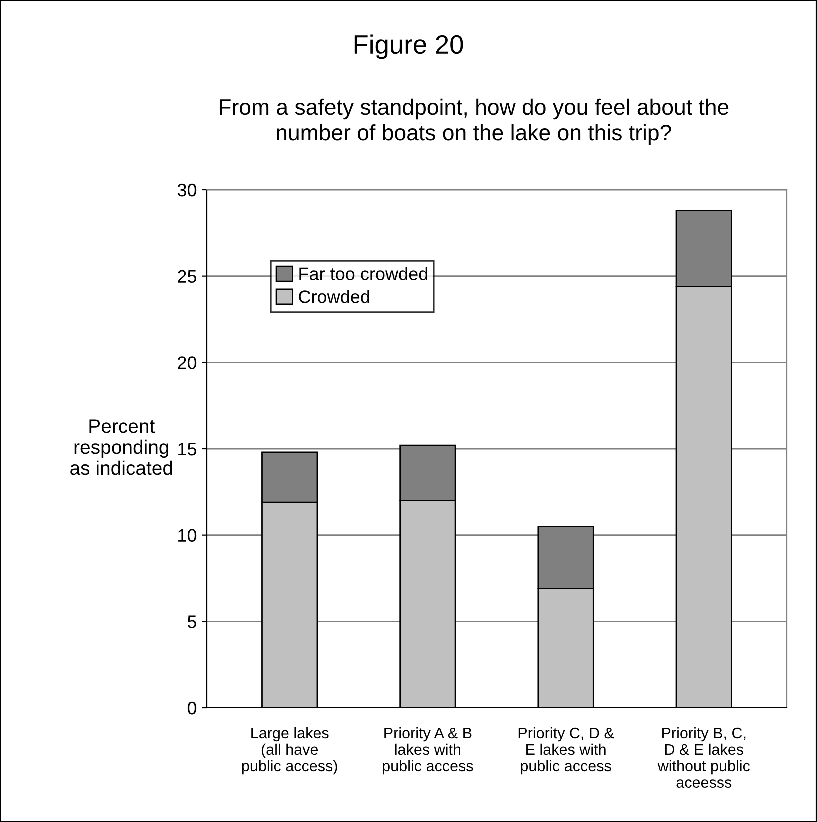  What do you see at coordinates (290, 751) in the screenshot?
I see `x-tick-label: Large lakes (all have public access)` at bounding box center [290, 751].